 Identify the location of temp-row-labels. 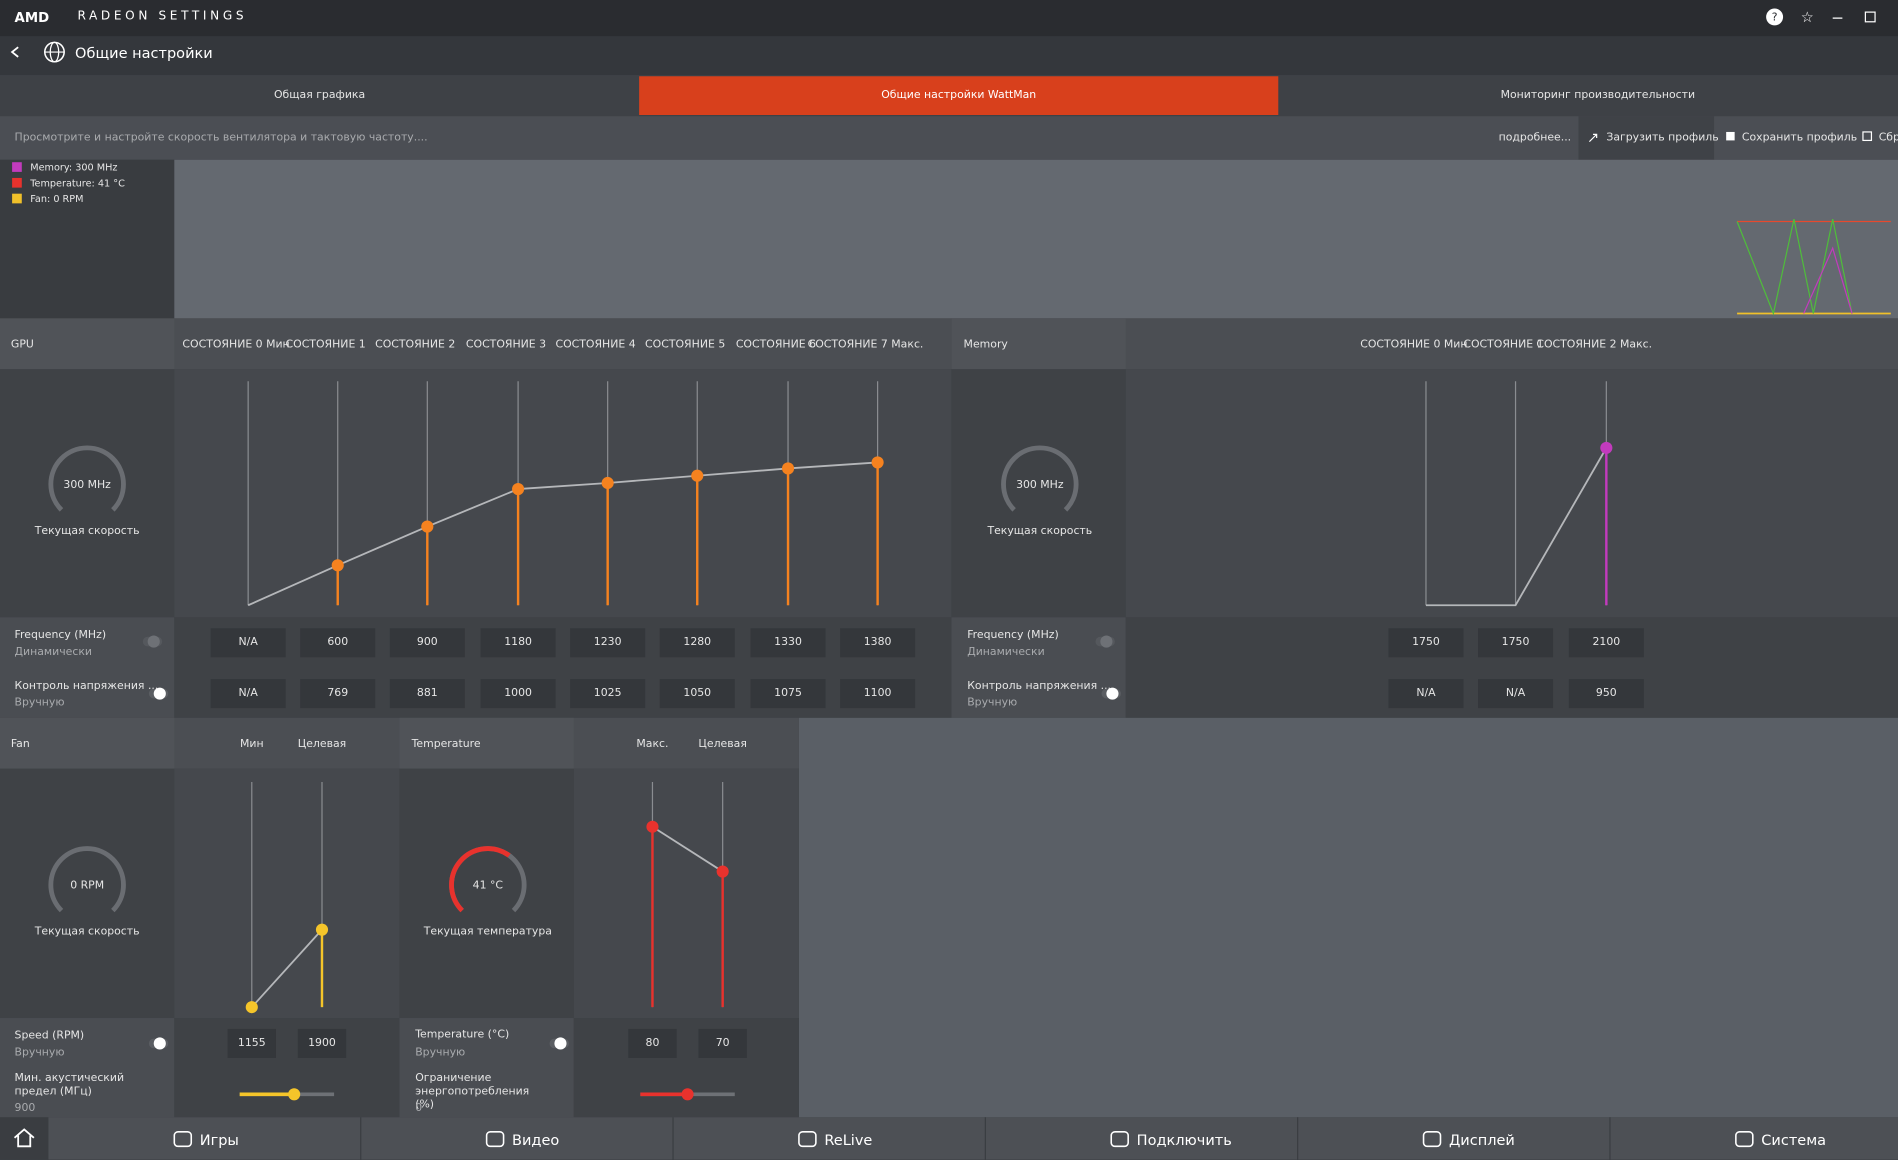
(486, 1068).